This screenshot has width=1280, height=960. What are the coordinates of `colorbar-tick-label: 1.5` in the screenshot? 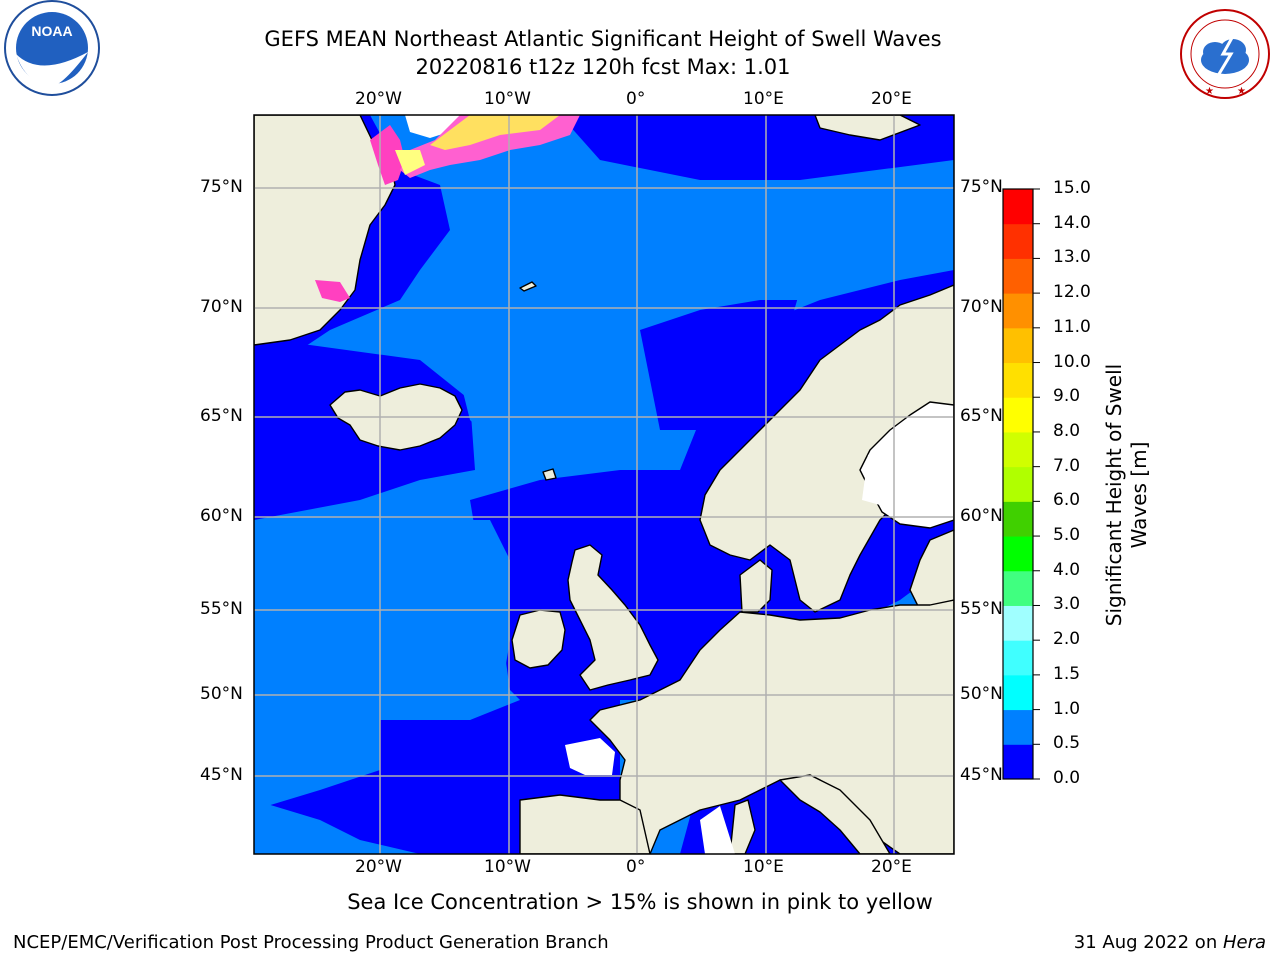 It's located at (1067, 673).